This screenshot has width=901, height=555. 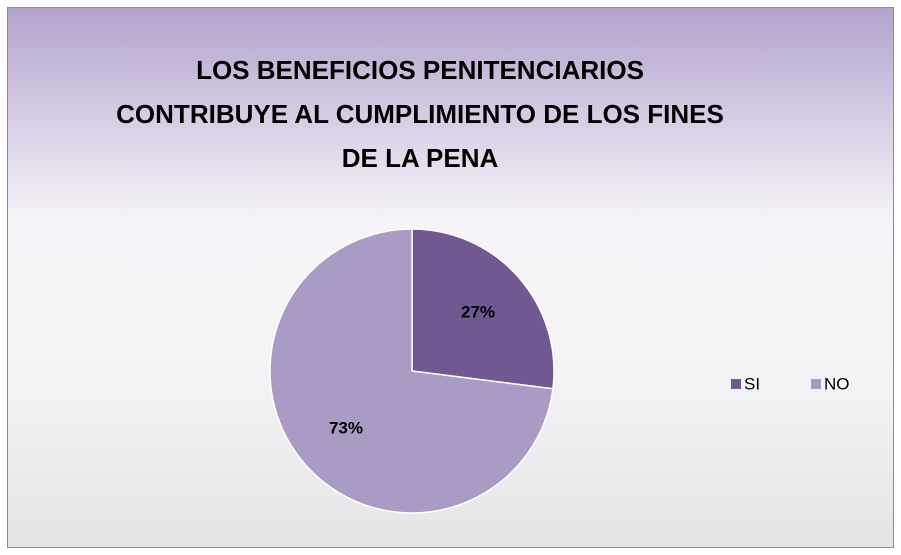 I want to click on data-label: 27%, so click(x=478, y=311).